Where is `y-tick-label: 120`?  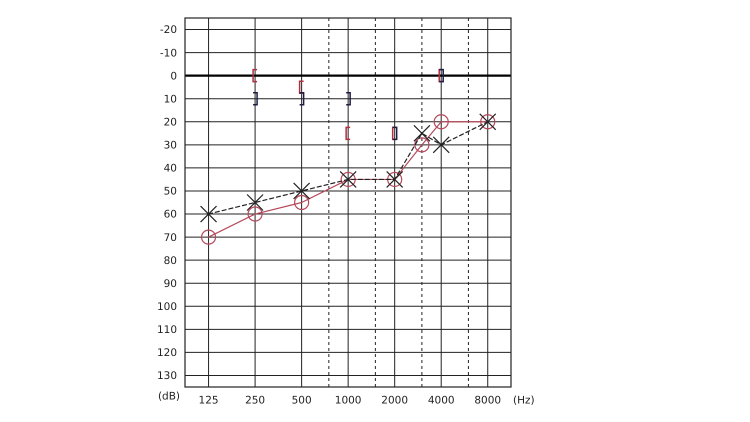 y-tick-label: 120 is located at coordinates (166, 353).